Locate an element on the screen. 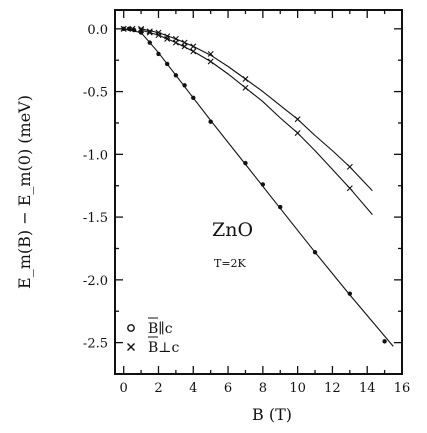 This screenshot has height=433, width=427. x-tick-label-3: 6 is located at coordinates (228, 388).